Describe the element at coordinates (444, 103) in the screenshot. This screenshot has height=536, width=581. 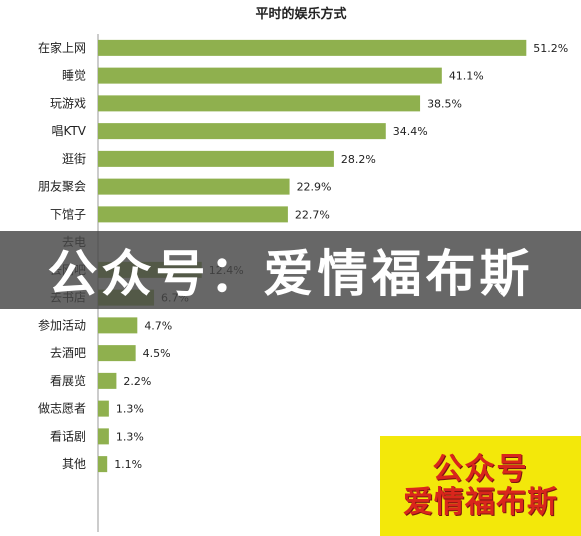
I see `value-label: 38.5%` at that location.